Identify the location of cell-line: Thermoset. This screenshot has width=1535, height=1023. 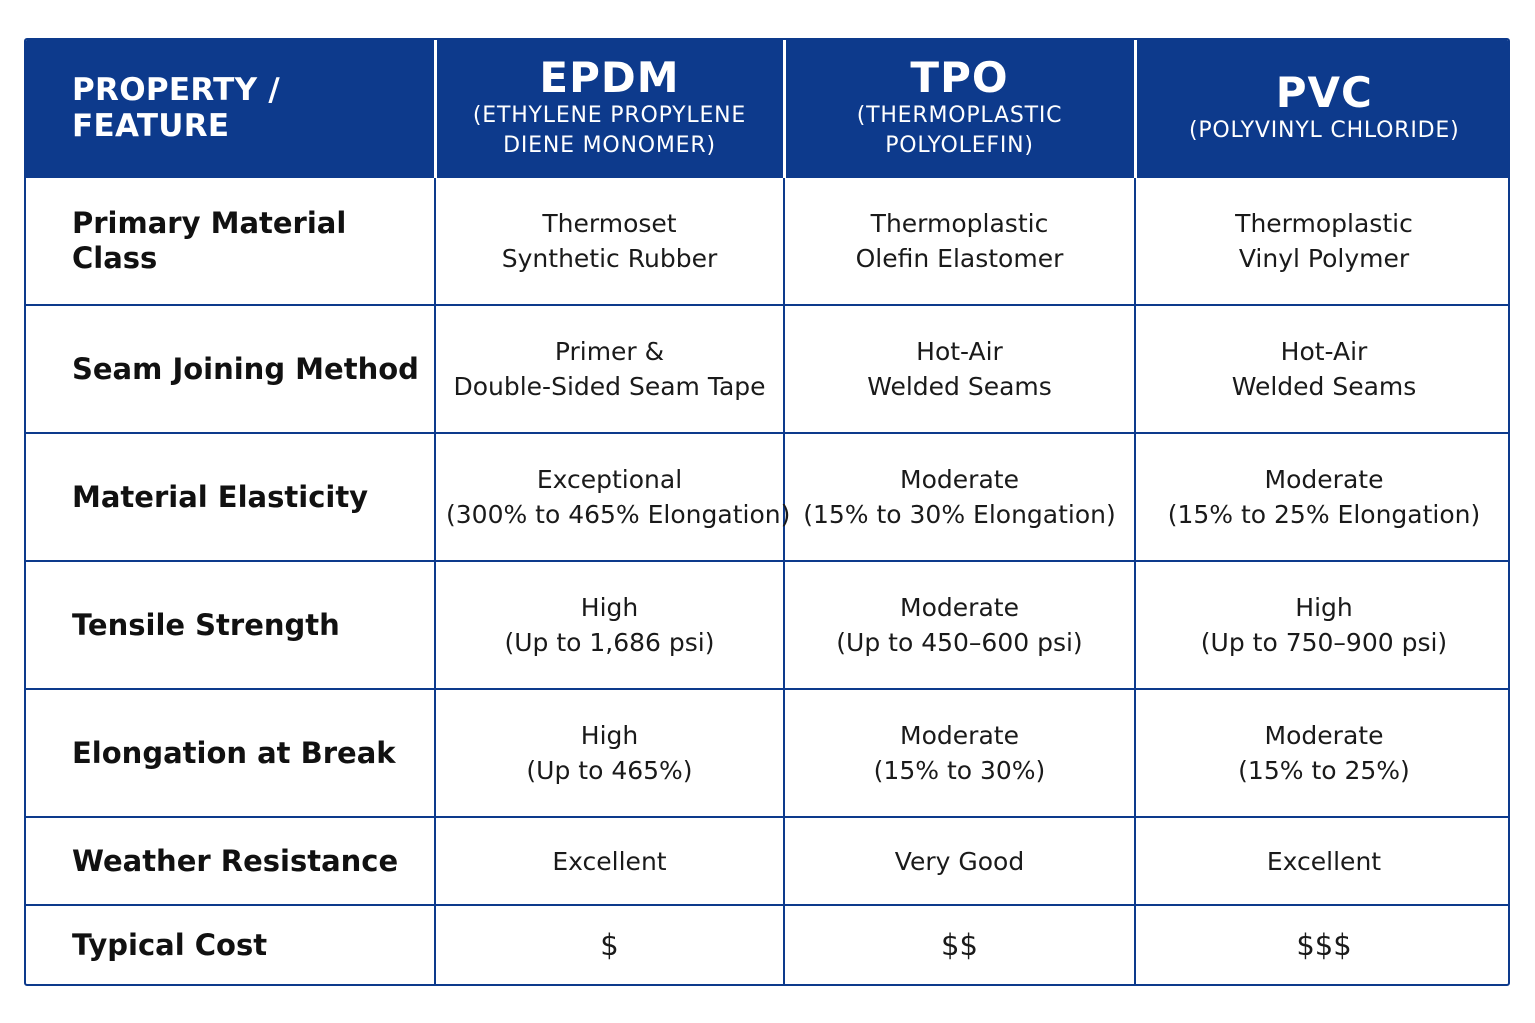
(609, 223).